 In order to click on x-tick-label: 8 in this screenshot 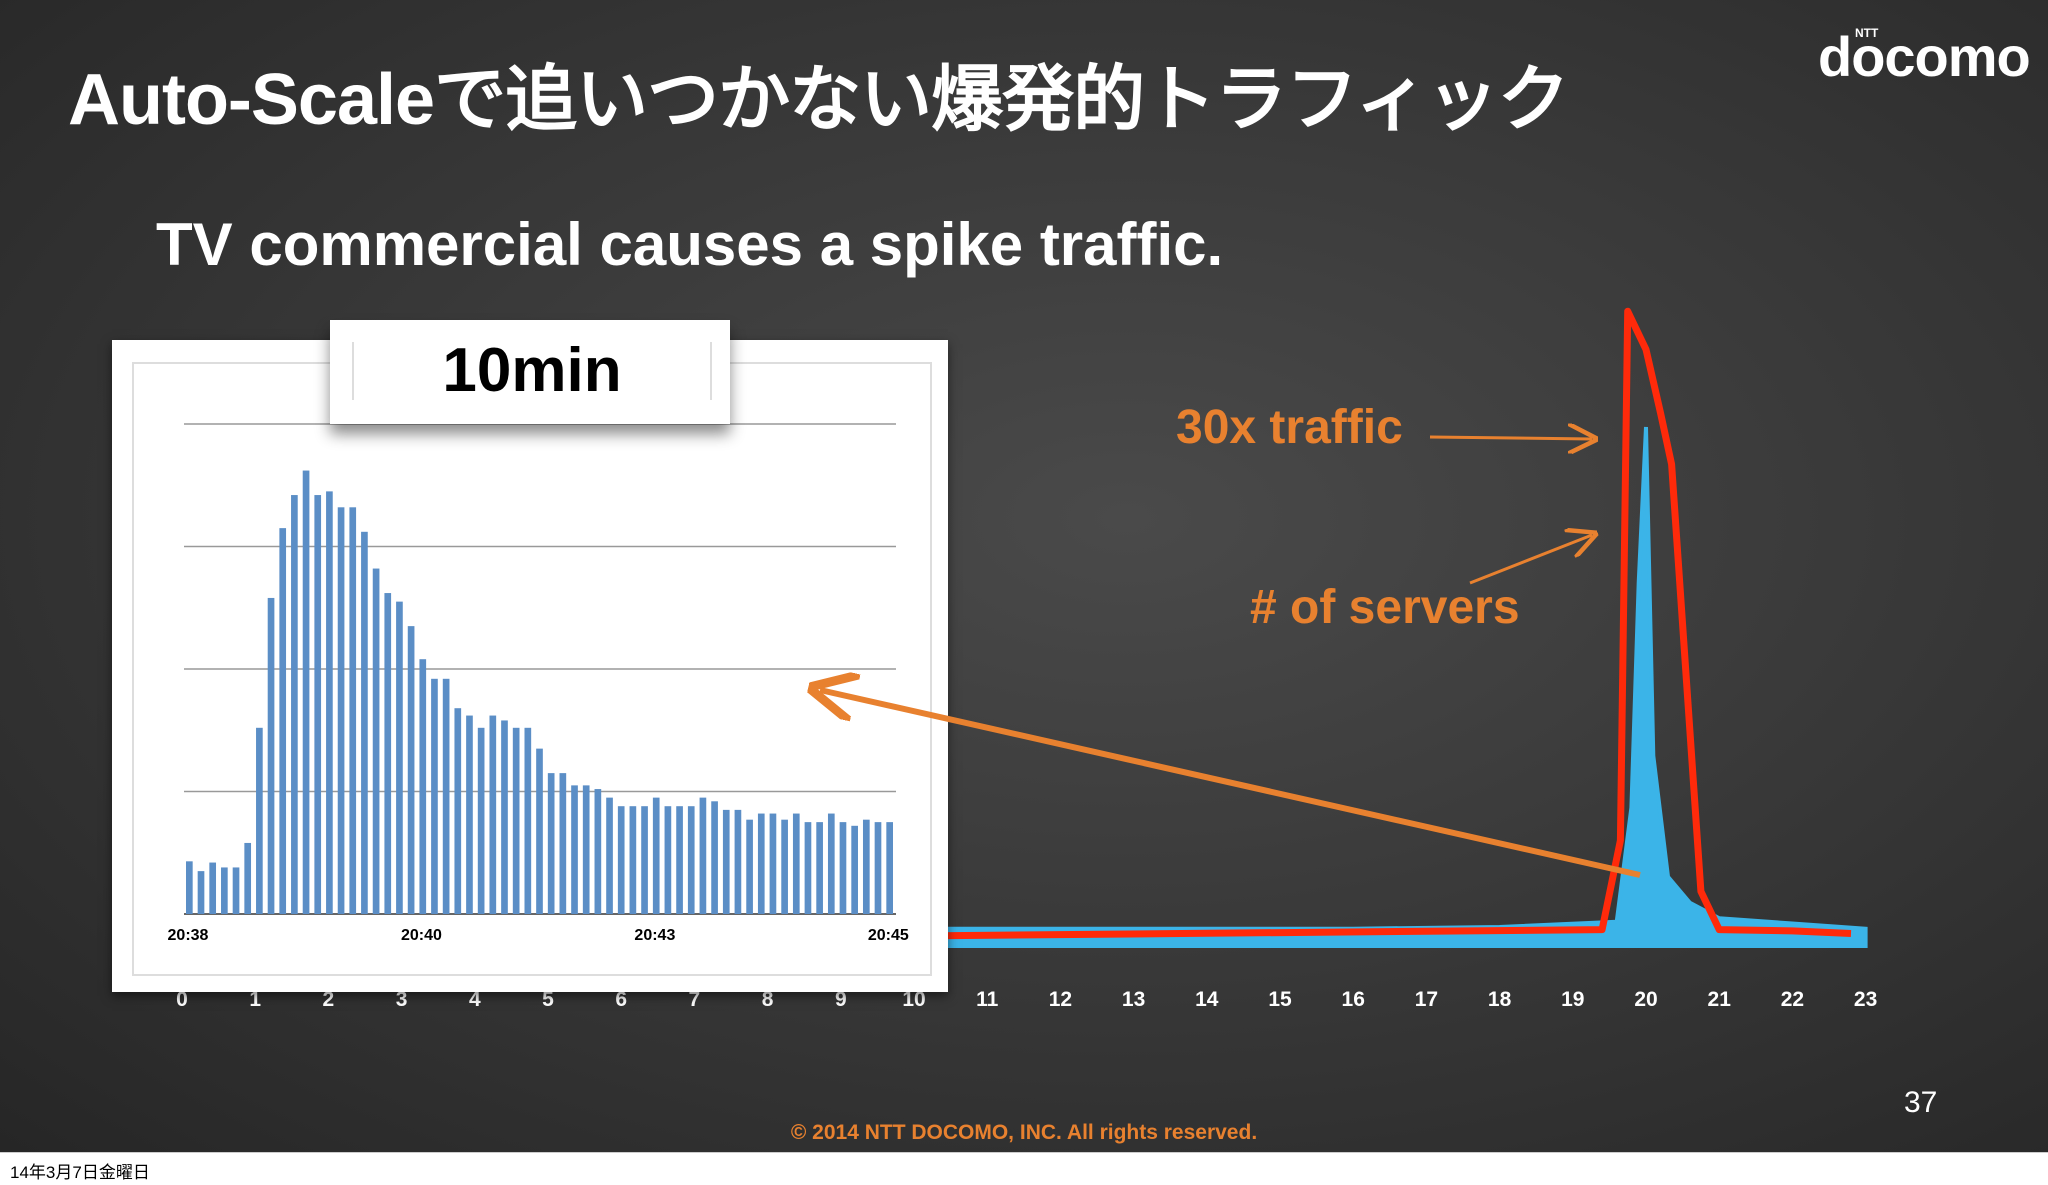, I will do `click(768, 999)`.